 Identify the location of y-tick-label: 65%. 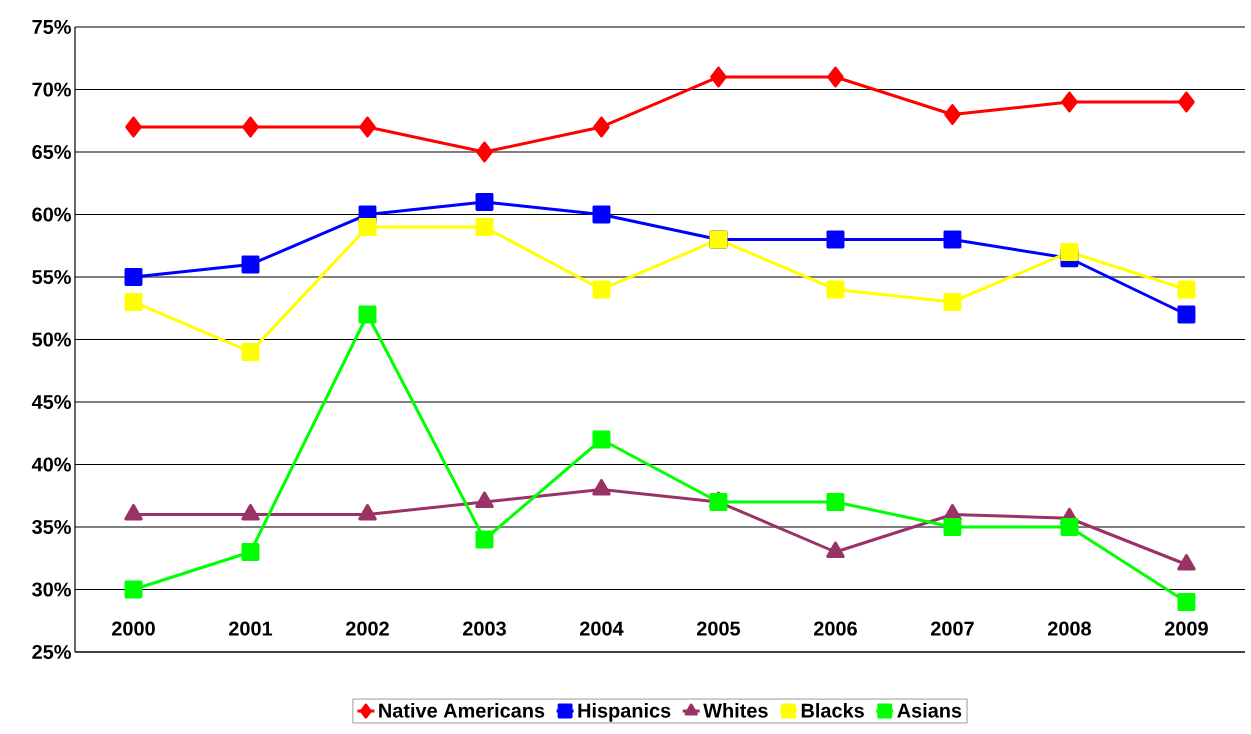
(51, 152).